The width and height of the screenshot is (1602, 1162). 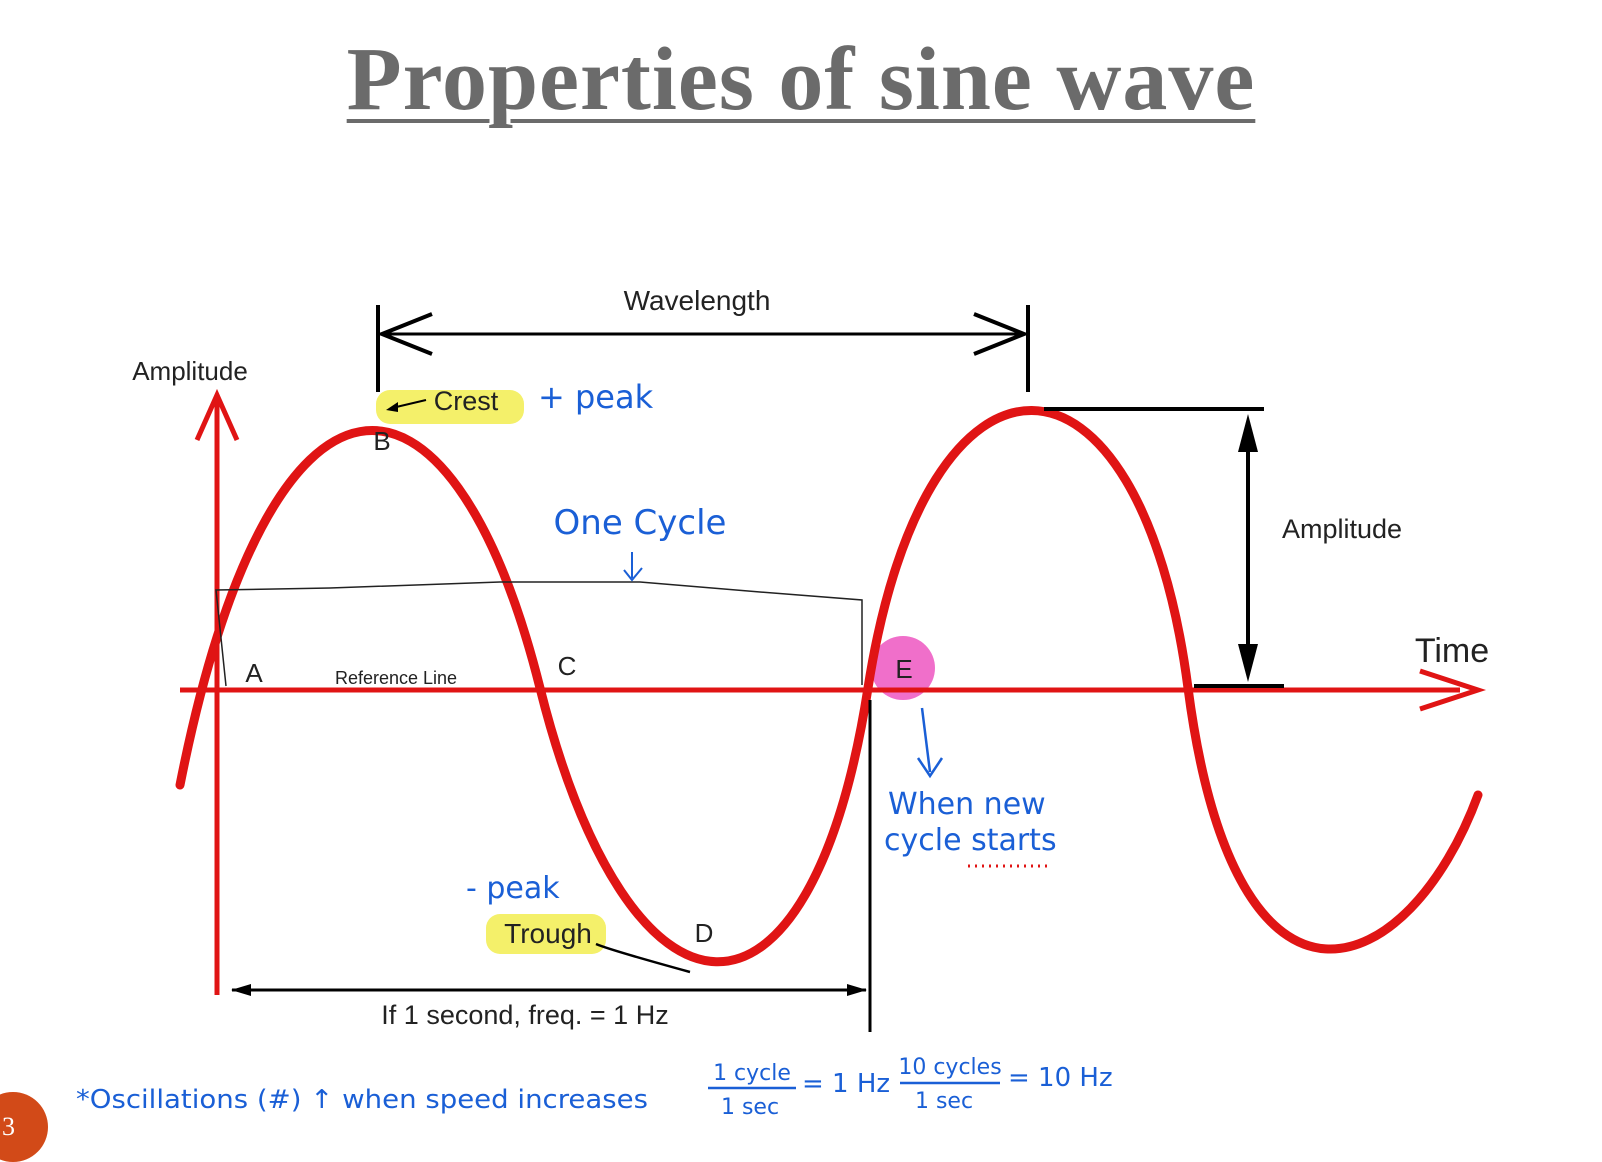 What do you see at coordinates (697, 300) in the screenshot?
I see `wavelength-label: Wavelength` at bounding box center [697, 300].